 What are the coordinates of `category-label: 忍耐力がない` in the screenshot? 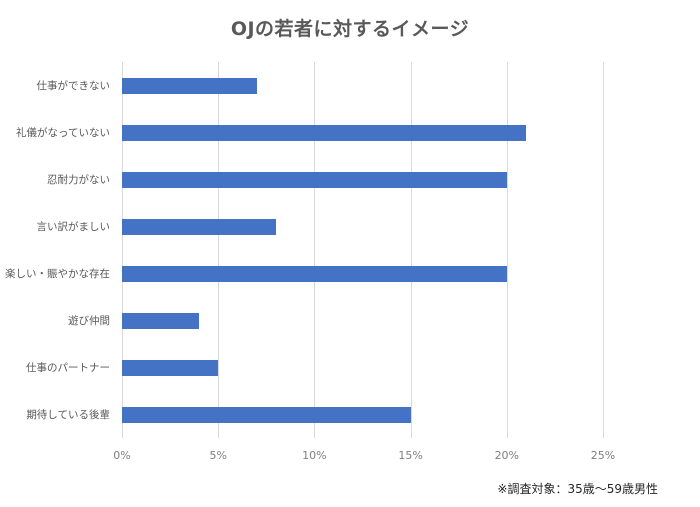 It's located at (78, 179).